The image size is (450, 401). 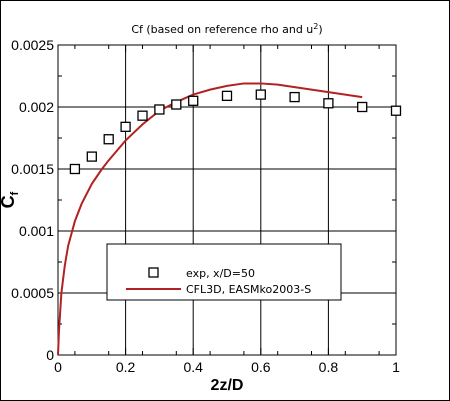 I want to click on legend: exp, x/D=50 CFL3D, EASMko2003-S, so click(x=224, y=272).